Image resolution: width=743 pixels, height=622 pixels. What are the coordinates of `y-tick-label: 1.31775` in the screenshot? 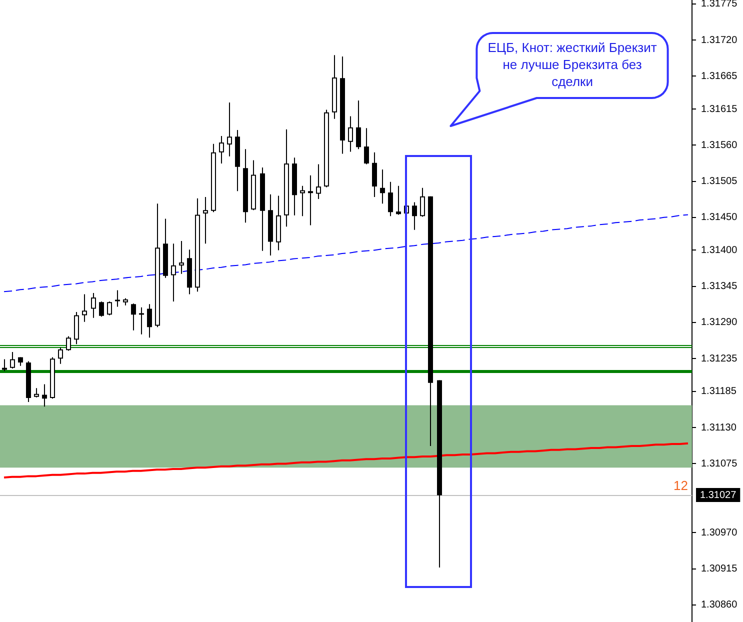 It's located at (719, 5).